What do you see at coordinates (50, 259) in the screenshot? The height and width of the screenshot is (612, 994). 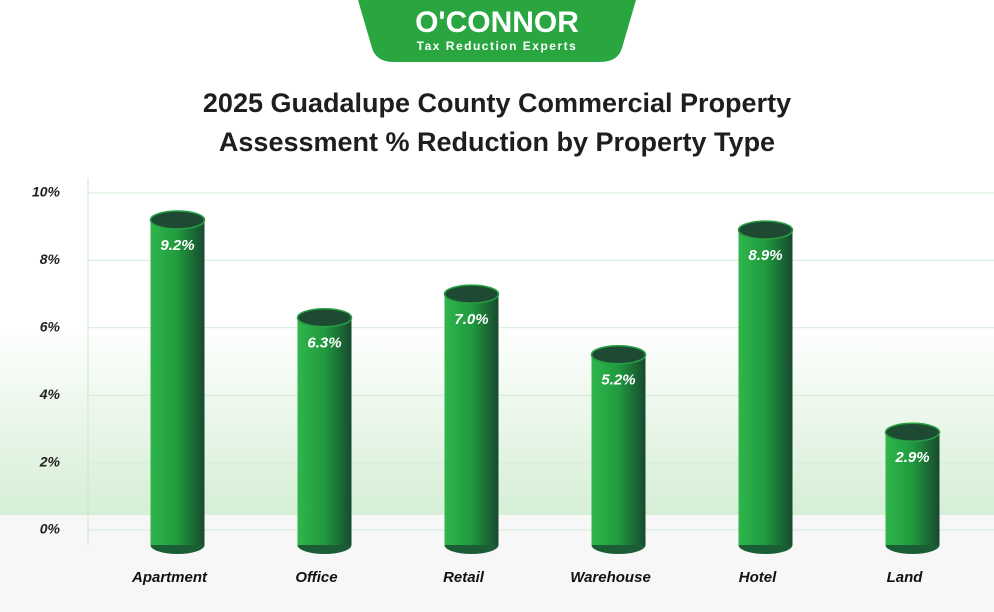 I see `y-tick-label: 8%` at bounding box center [50, 259].